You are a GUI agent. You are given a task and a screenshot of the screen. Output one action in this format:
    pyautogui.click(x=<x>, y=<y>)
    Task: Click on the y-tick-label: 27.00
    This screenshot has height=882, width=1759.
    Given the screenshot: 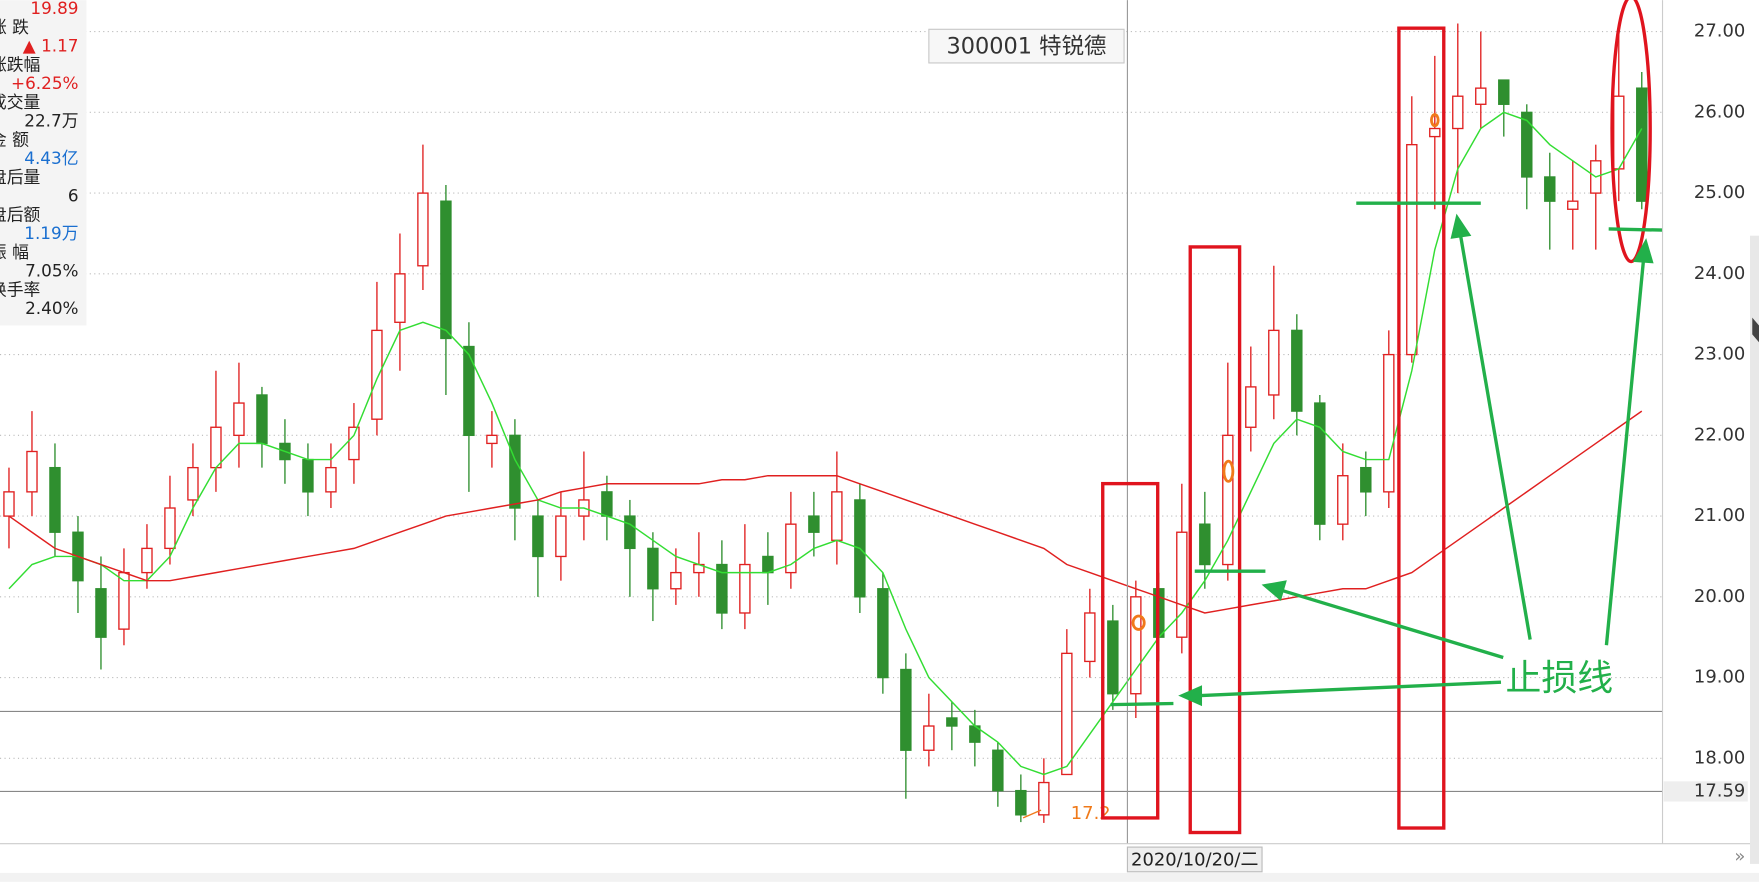 What is the action you would take?
    pyautogui.click(x=1719, y=31)
    